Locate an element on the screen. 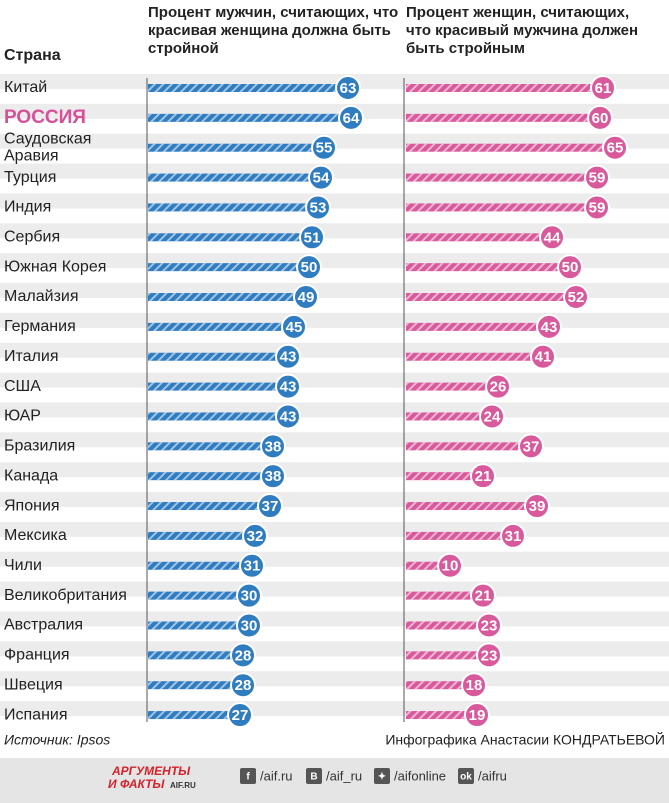  social-icon-glyph: ✦ is located at coordinates (382, 777).